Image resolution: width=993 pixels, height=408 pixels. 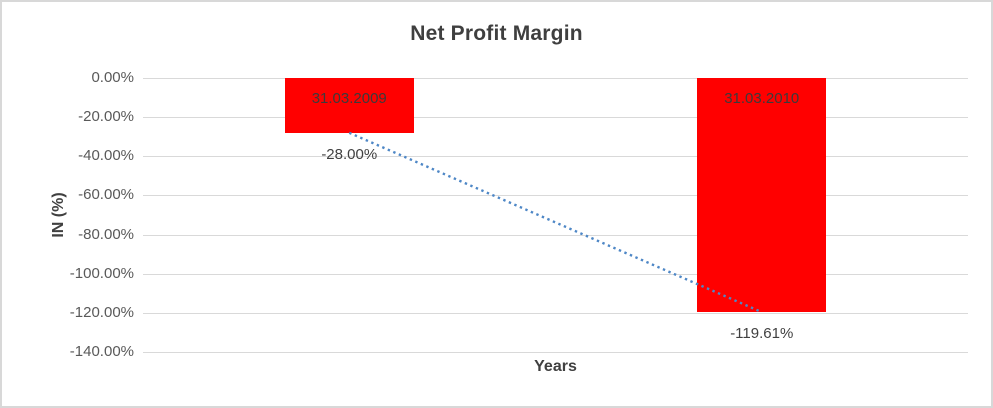 I want to click on bar-31.03.2009: 31.03.2009, so click(x=349, y=105).